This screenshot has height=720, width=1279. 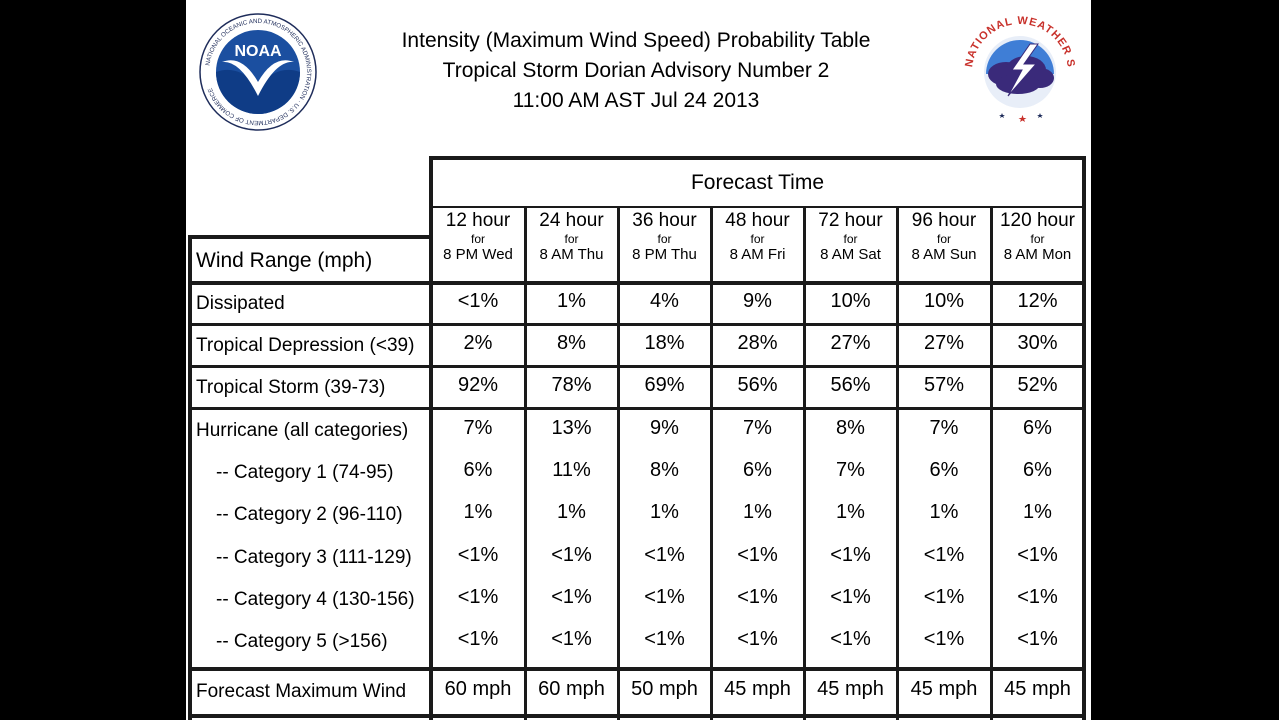 I want to click on title-line-3: 11:00 AM AST Jul 24 2013, so click(x=636, y=100).